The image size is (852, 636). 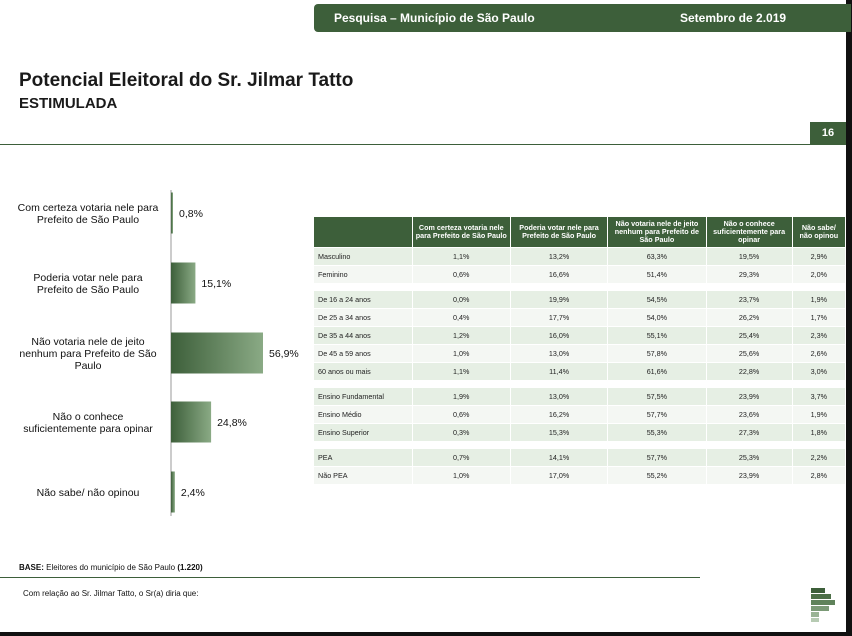 What do you see at coordinates (190, 567) in the screenshot?
I see `base-sample: (1.220)` at bounding box center [190, 567].